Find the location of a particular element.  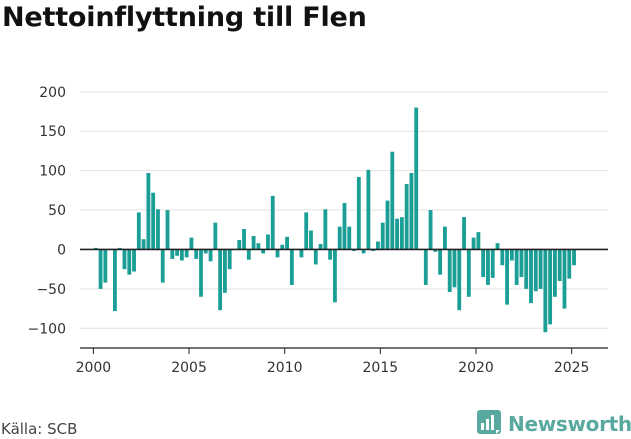

y-tick-label: 50 is located at coordinates (57, 211).